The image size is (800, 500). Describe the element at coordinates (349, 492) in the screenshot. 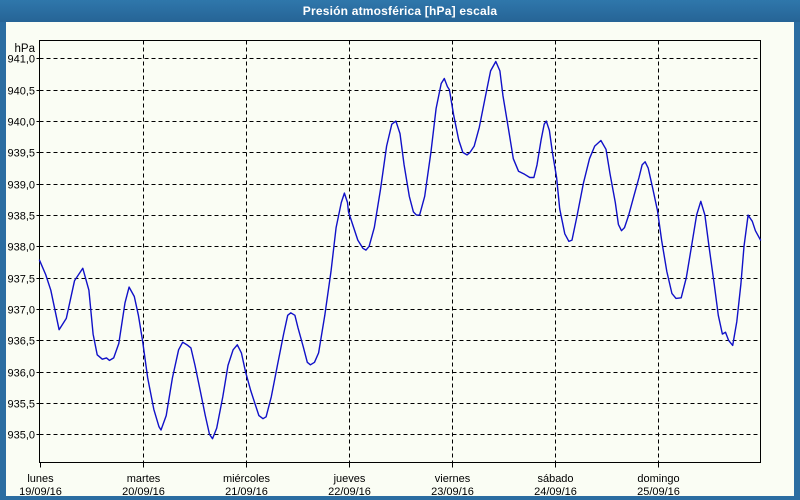

I see `x-tick-date-label: 22/09/16` at that location.